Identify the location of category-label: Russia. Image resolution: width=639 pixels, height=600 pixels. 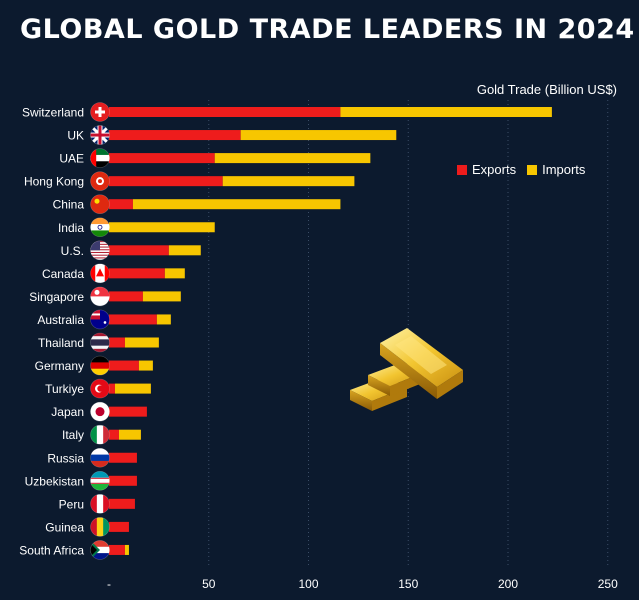
(65, 458).